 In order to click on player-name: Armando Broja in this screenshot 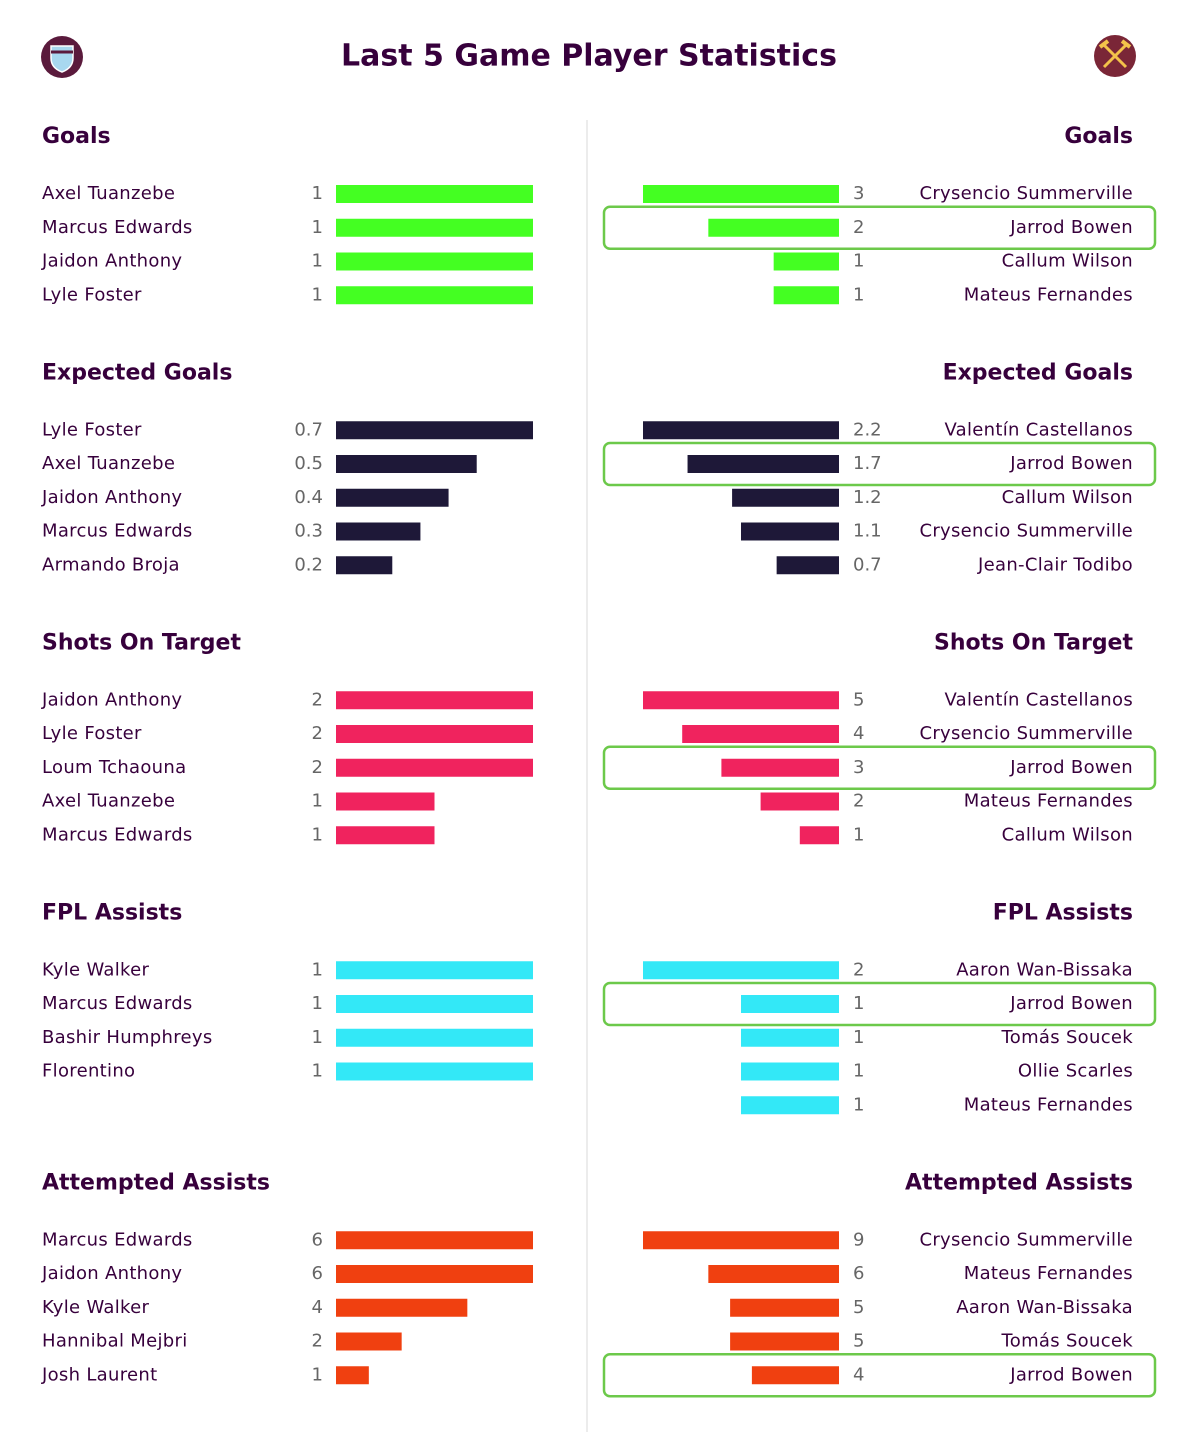, I will do `click(111, 564)`.